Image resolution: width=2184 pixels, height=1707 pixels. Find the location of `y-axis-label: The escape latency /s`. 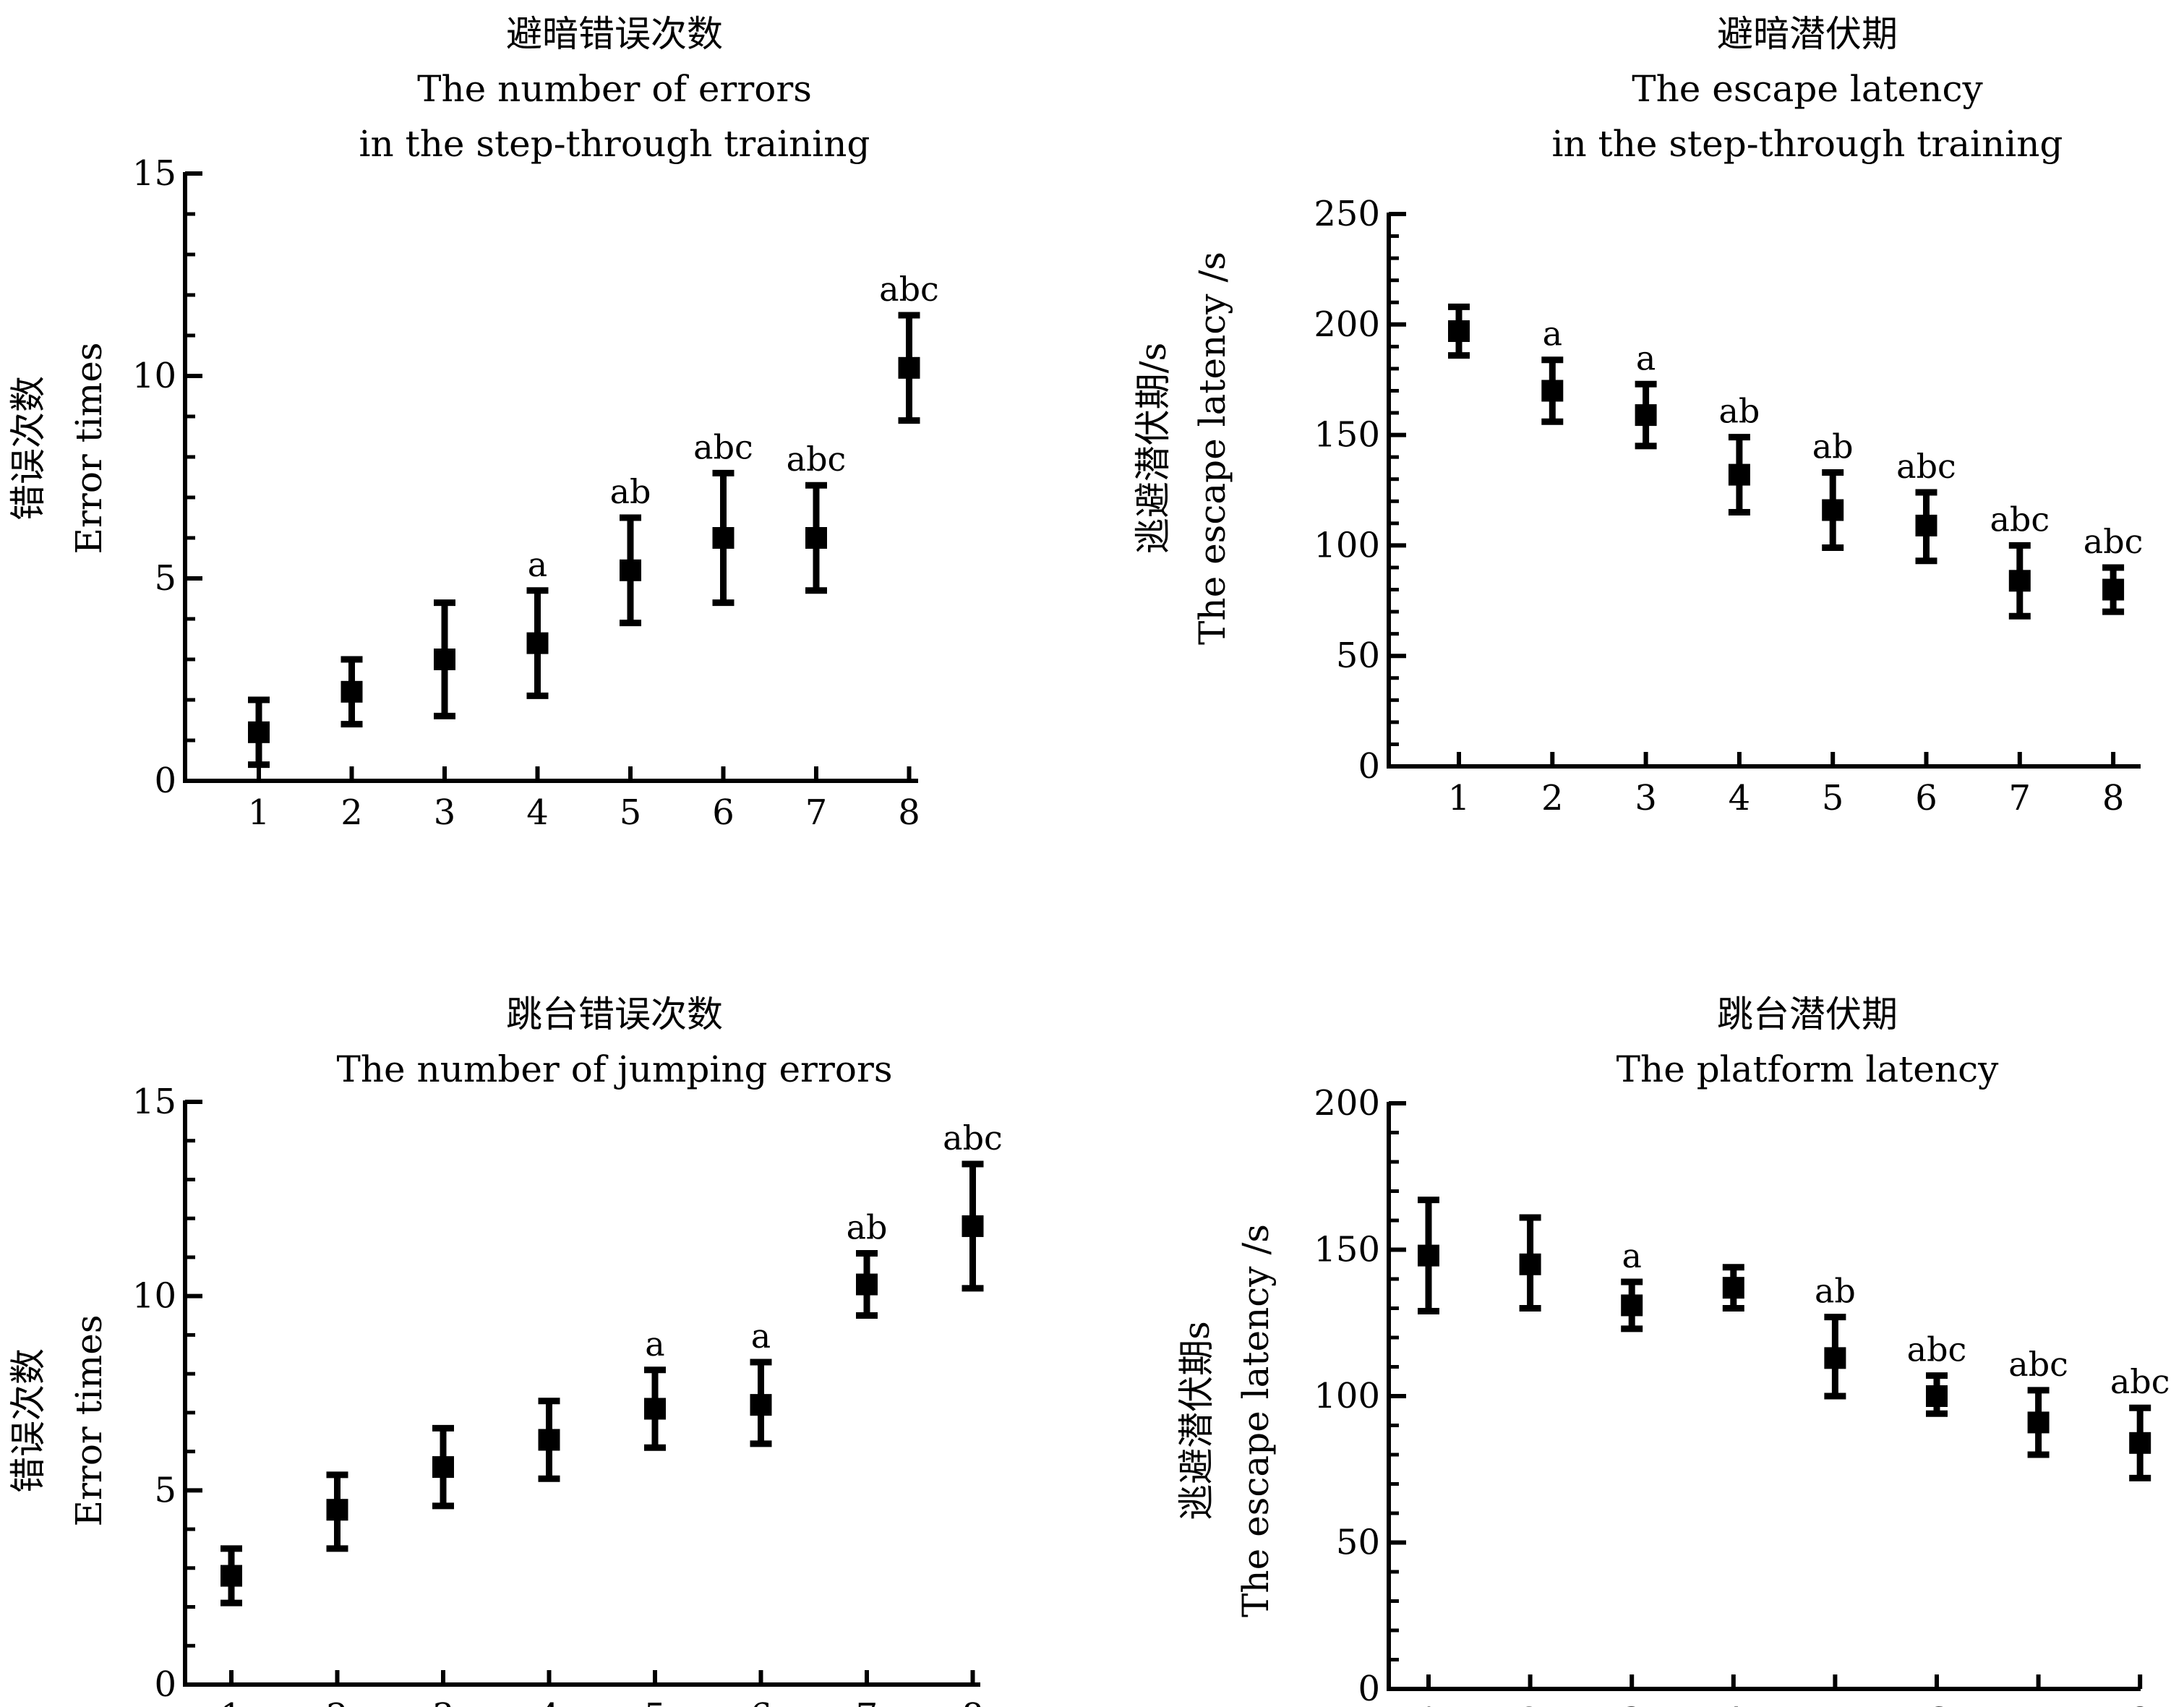

y-axis-label: The escape latency /s is located at coordinates (1212, 448).